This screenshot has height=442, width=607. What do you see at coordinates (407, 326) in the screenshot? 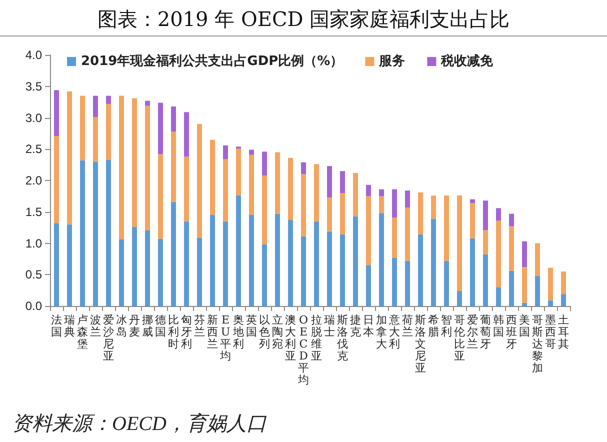
I see `x-tick-label: 荷兰` at bounding box center [407, 326].